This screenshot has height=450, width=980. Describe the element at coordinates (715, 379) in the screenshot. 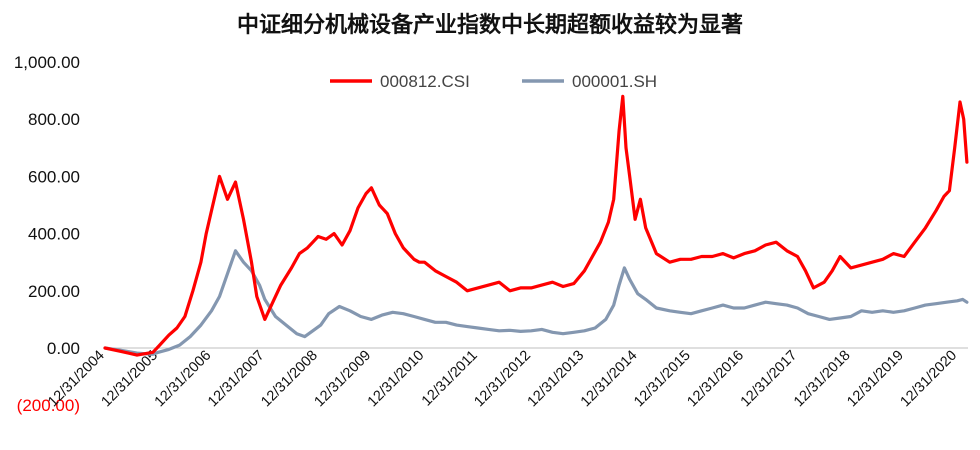

I see `x-tick-label: 12/31/2016` at that location.